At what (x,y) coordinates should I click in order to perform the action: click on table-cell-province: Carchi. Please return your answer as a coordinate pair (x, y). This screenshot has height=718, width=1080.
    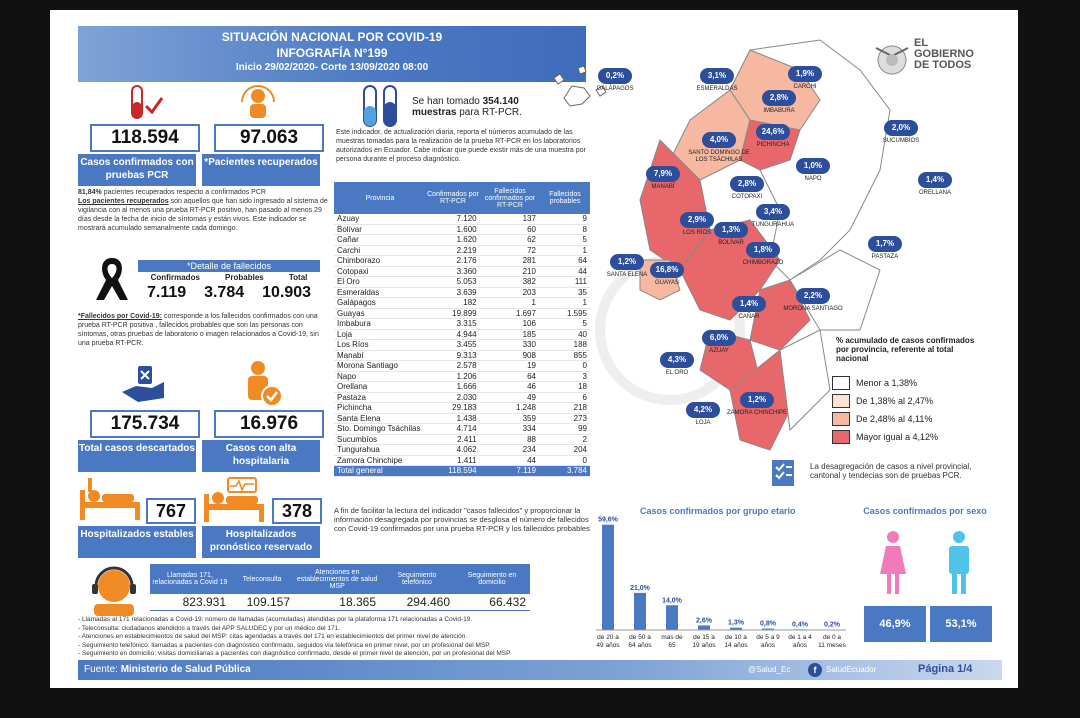
    Looking at the image, I should click on (379, 250).